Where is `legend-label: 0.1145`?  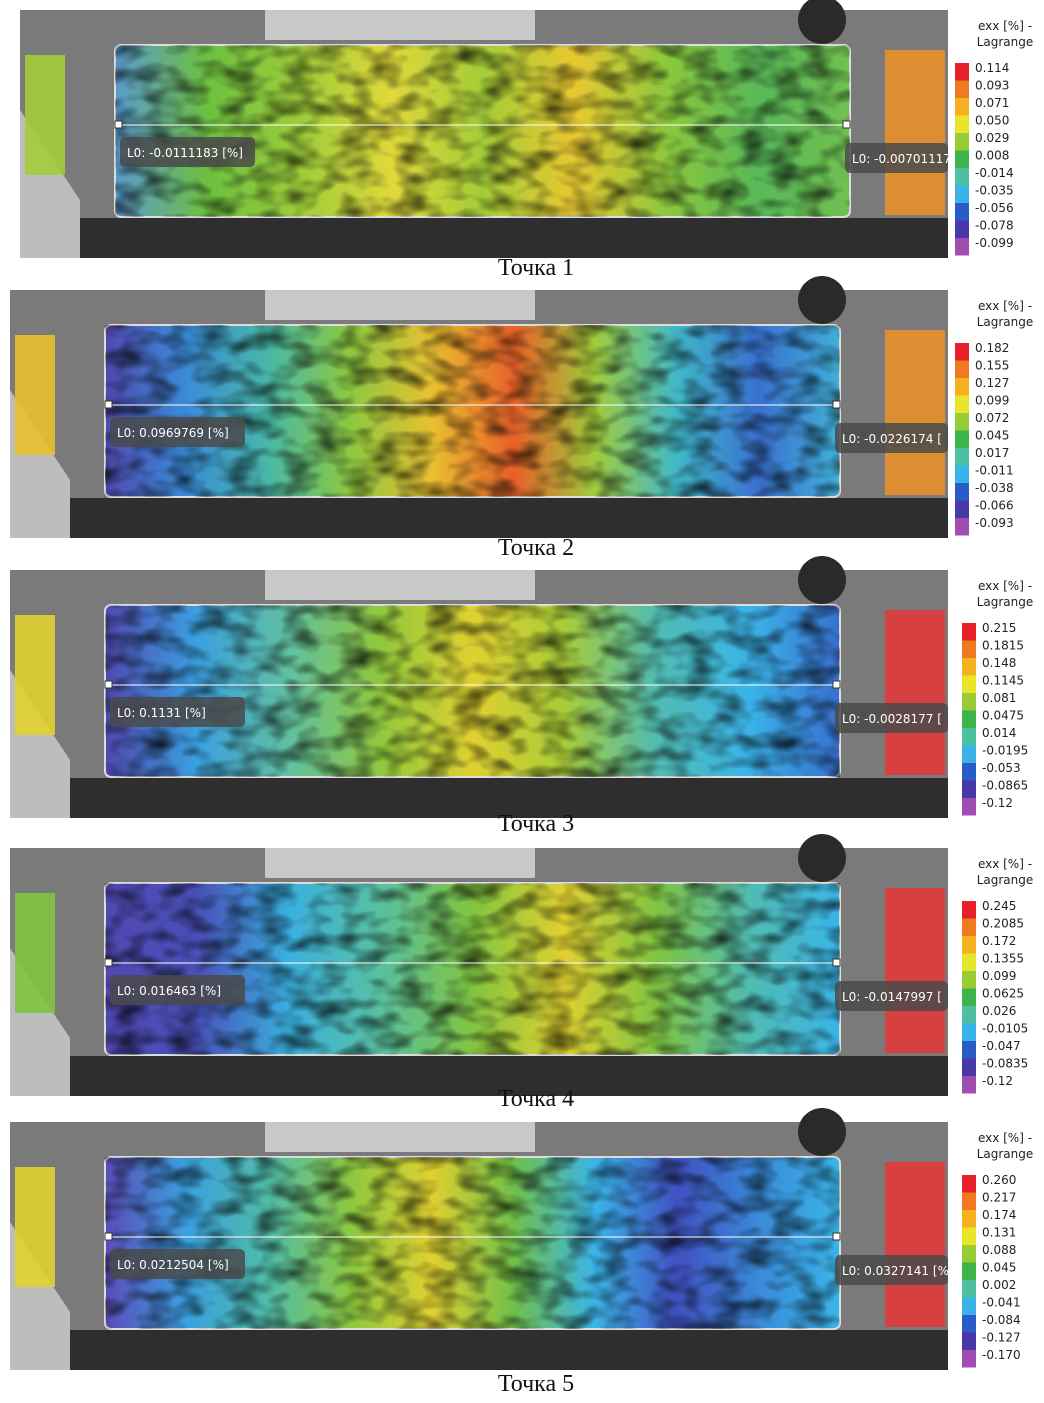 legend-label: 0.1145 is located at coordinates (1003, 681).